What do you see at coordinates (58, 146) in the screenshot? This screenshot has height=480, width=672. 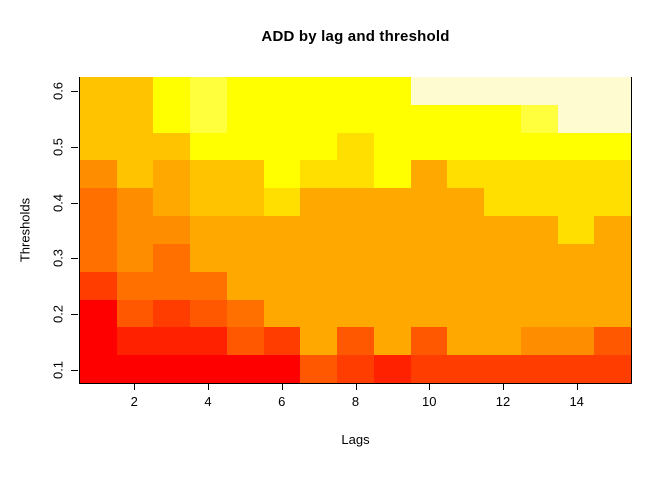 I see `y-tick-label: 0.5` at bounding box center [58, 146].